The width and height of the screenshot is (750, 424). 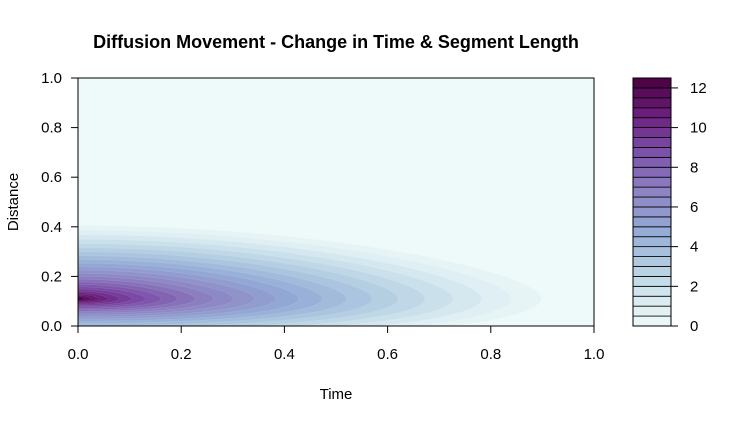 What do you see at coordinates (51, 177) in the screenshot?
I see `y-tick-label: 0.6` at bounding box center [51, 177].